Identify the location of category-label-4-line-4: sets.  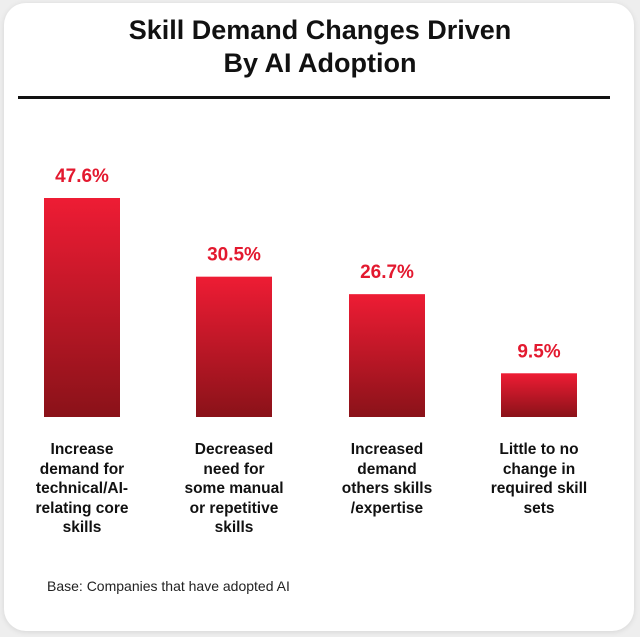
(539, 508).